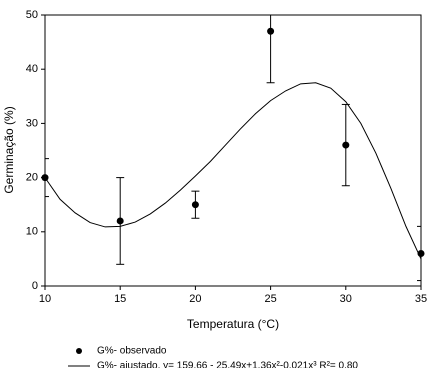 The image size is (436, 368). What do you see at coordinates (9, 149) in the screenshot?
I see `y-axis-label: Germinação (%)` at bounding box center [9, 149].